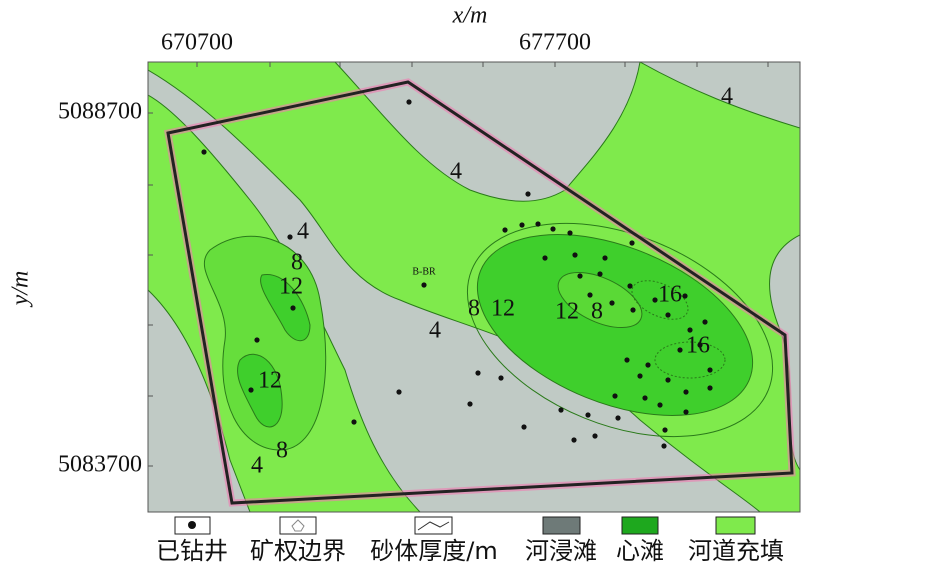 This screenshot has height=567, width=945. Describe the element at coordinates (640, 551) in the screenshot. I see `legend-label: 心滩` at that location.